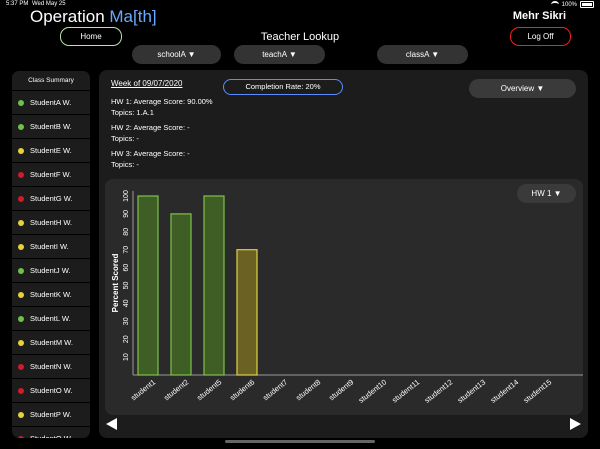 The height and width of the screenshot is (449, 600). What do you see at coordinates (126, 357) in the screenshot?
I see `y-tick-label: 10` at bounding box center [126, 357].